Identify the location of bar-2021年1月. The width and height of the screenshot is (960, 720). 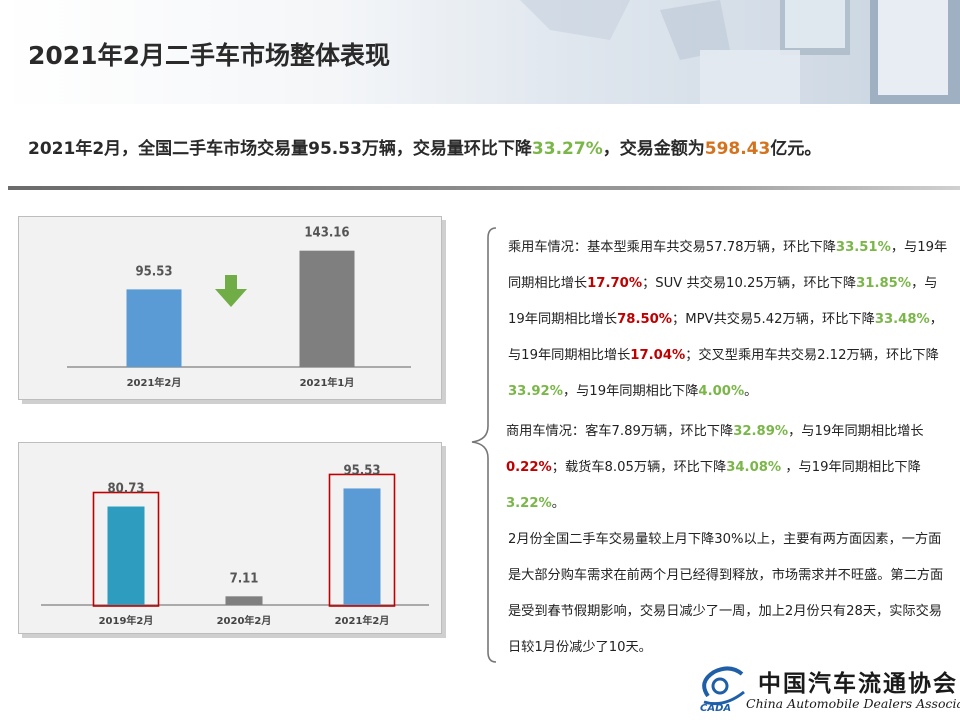
(327, 308).